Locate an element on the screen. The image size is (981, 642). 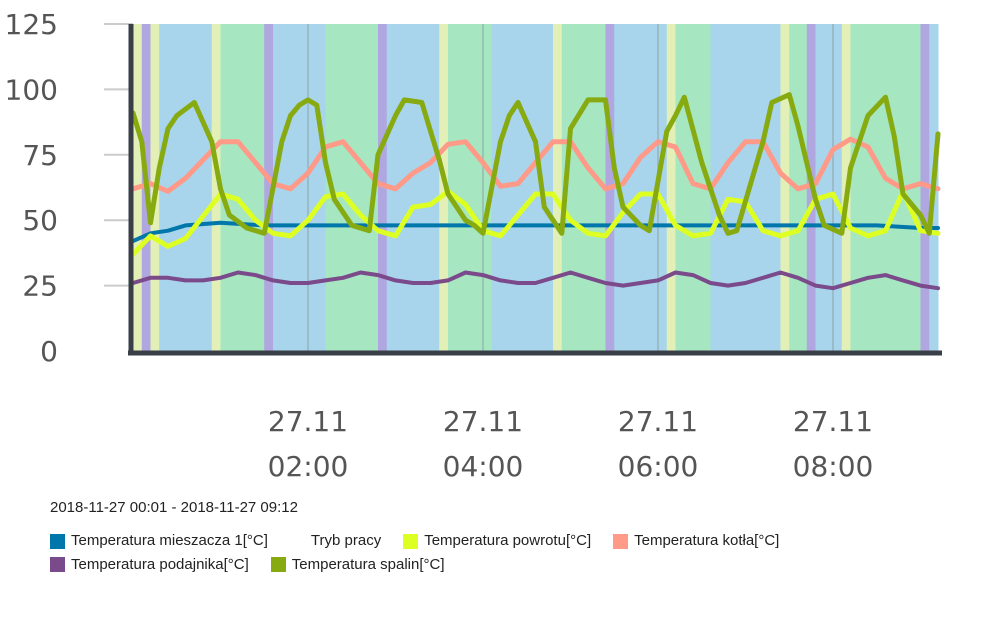
y-tick-label: 125 is located at coordinates (31, 24).